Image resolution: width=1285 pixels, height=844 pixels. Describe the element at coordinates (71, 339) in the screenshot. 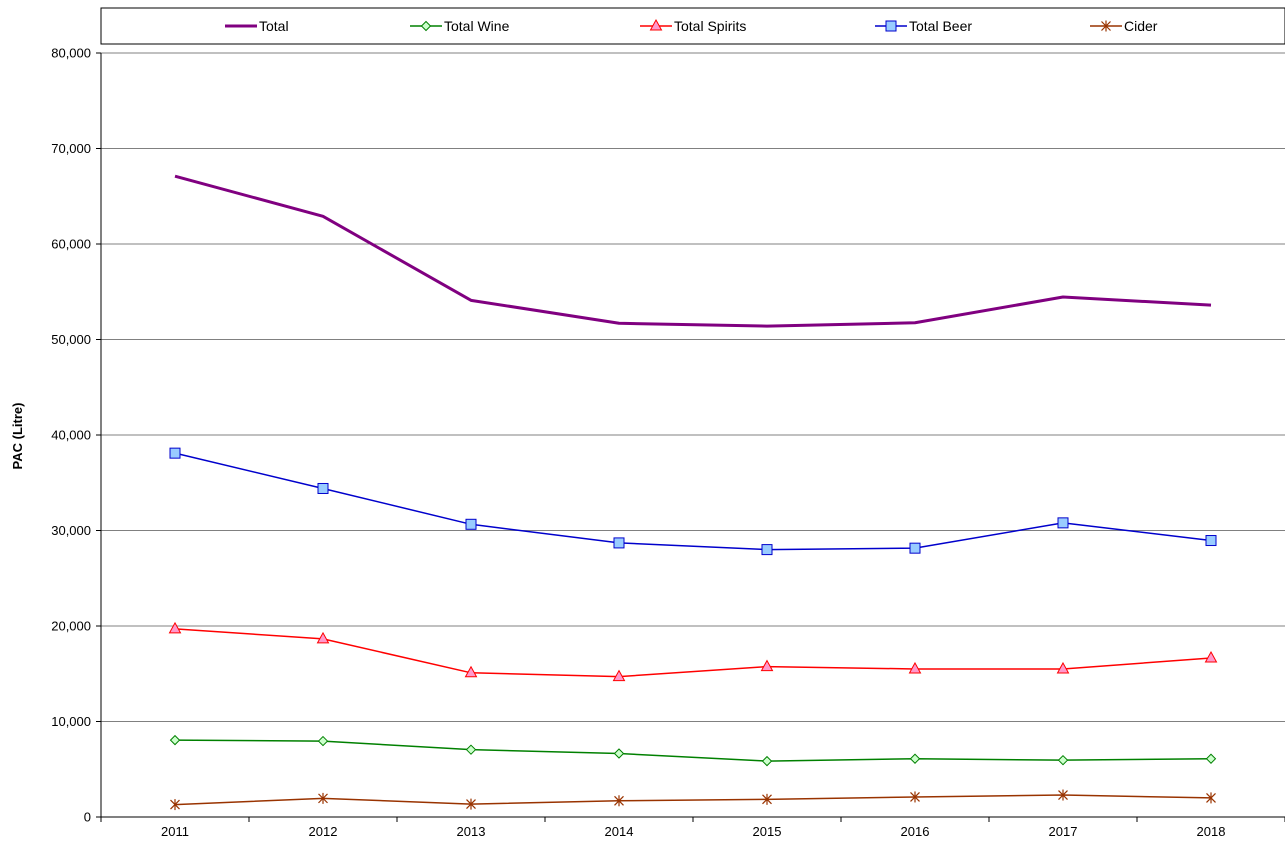

I see `y-tick-label: 50,000` at that location.